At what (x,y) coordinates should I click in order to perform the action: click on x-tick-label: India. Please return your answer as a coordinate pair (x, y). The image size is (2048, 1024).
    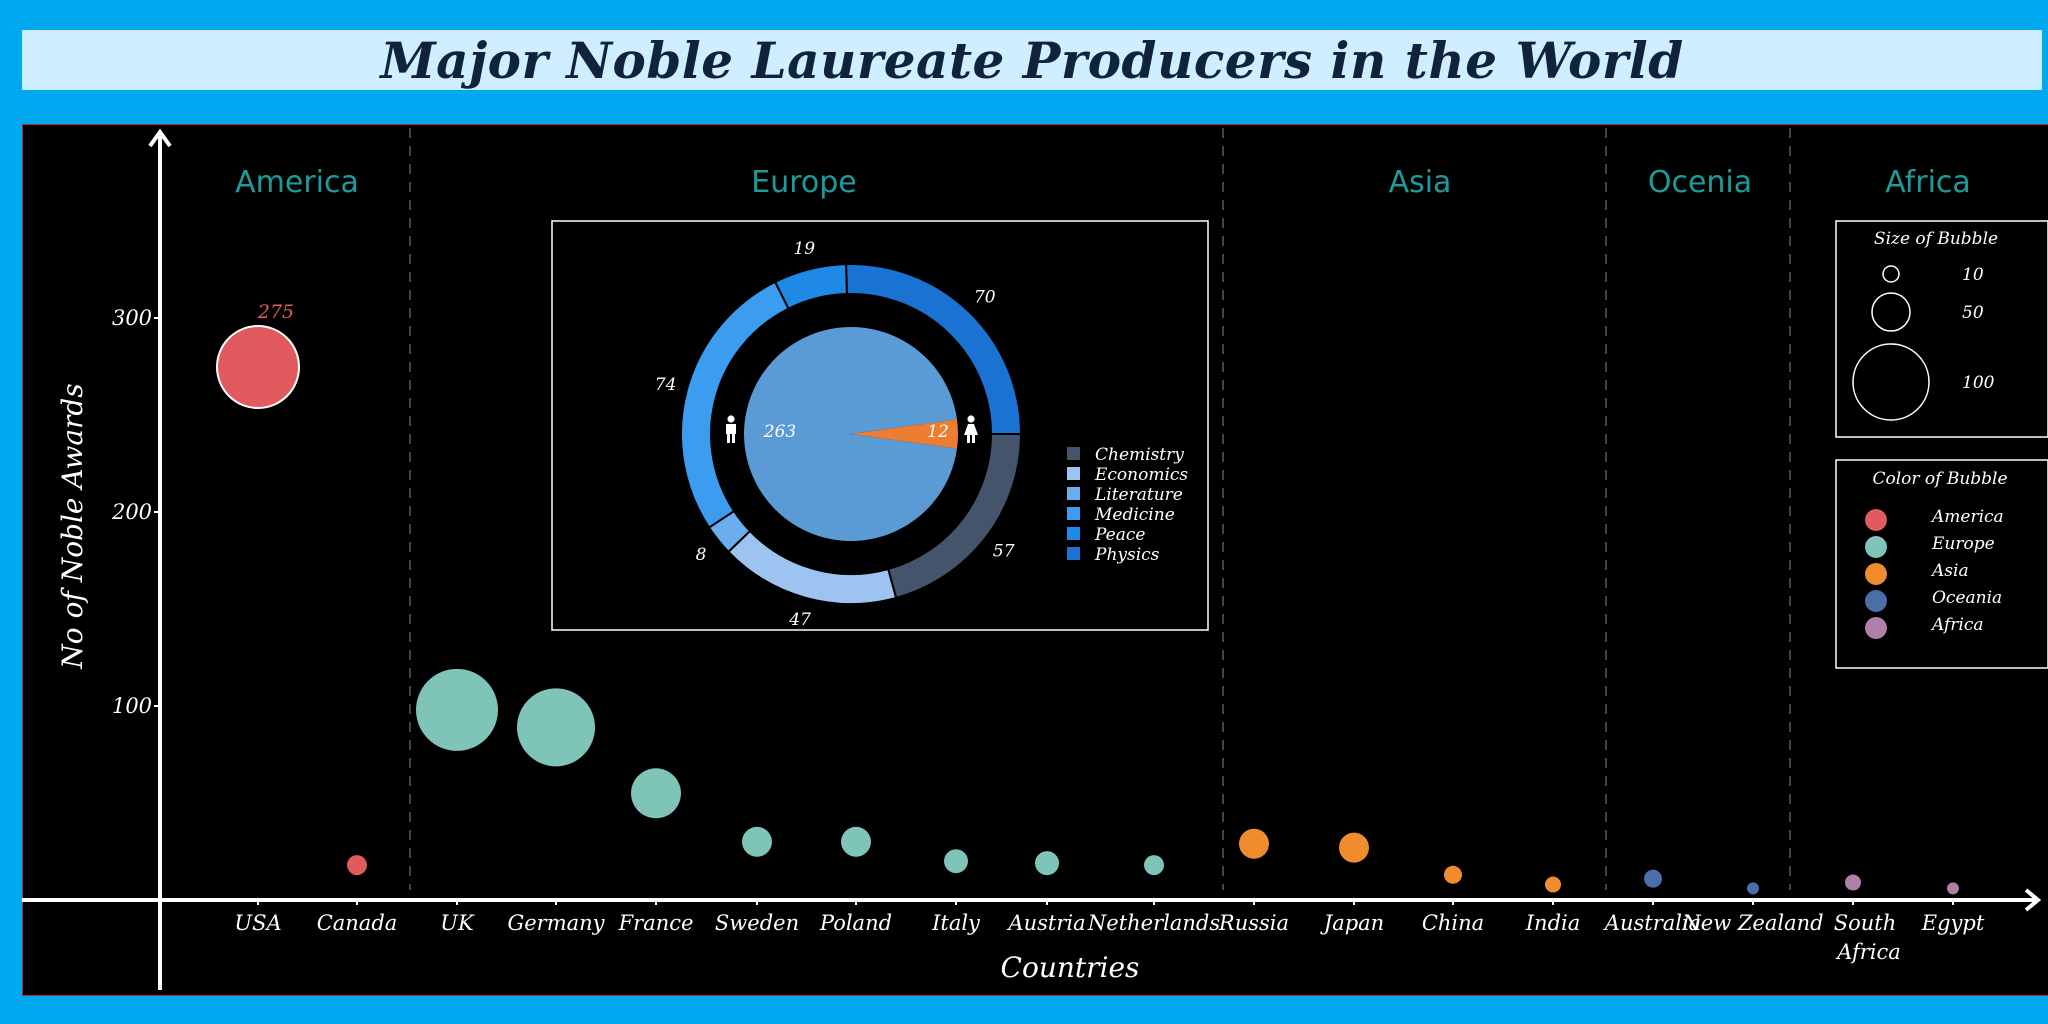
    Looking at the image, I should click on (1553, 923).